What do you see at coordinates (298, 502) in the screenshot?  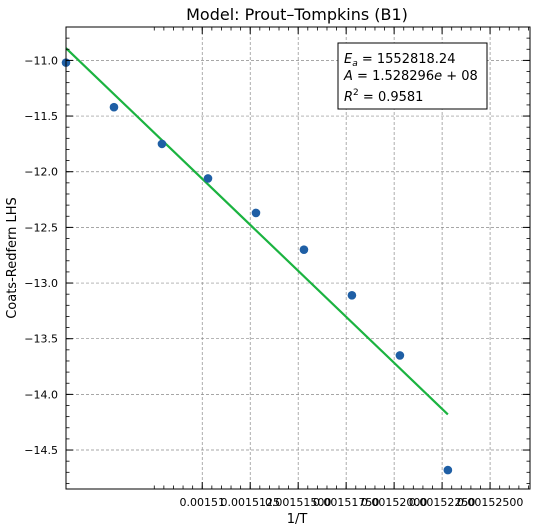 I see `x-tick-label: 0.00151500` at bounding box center [298, 502].